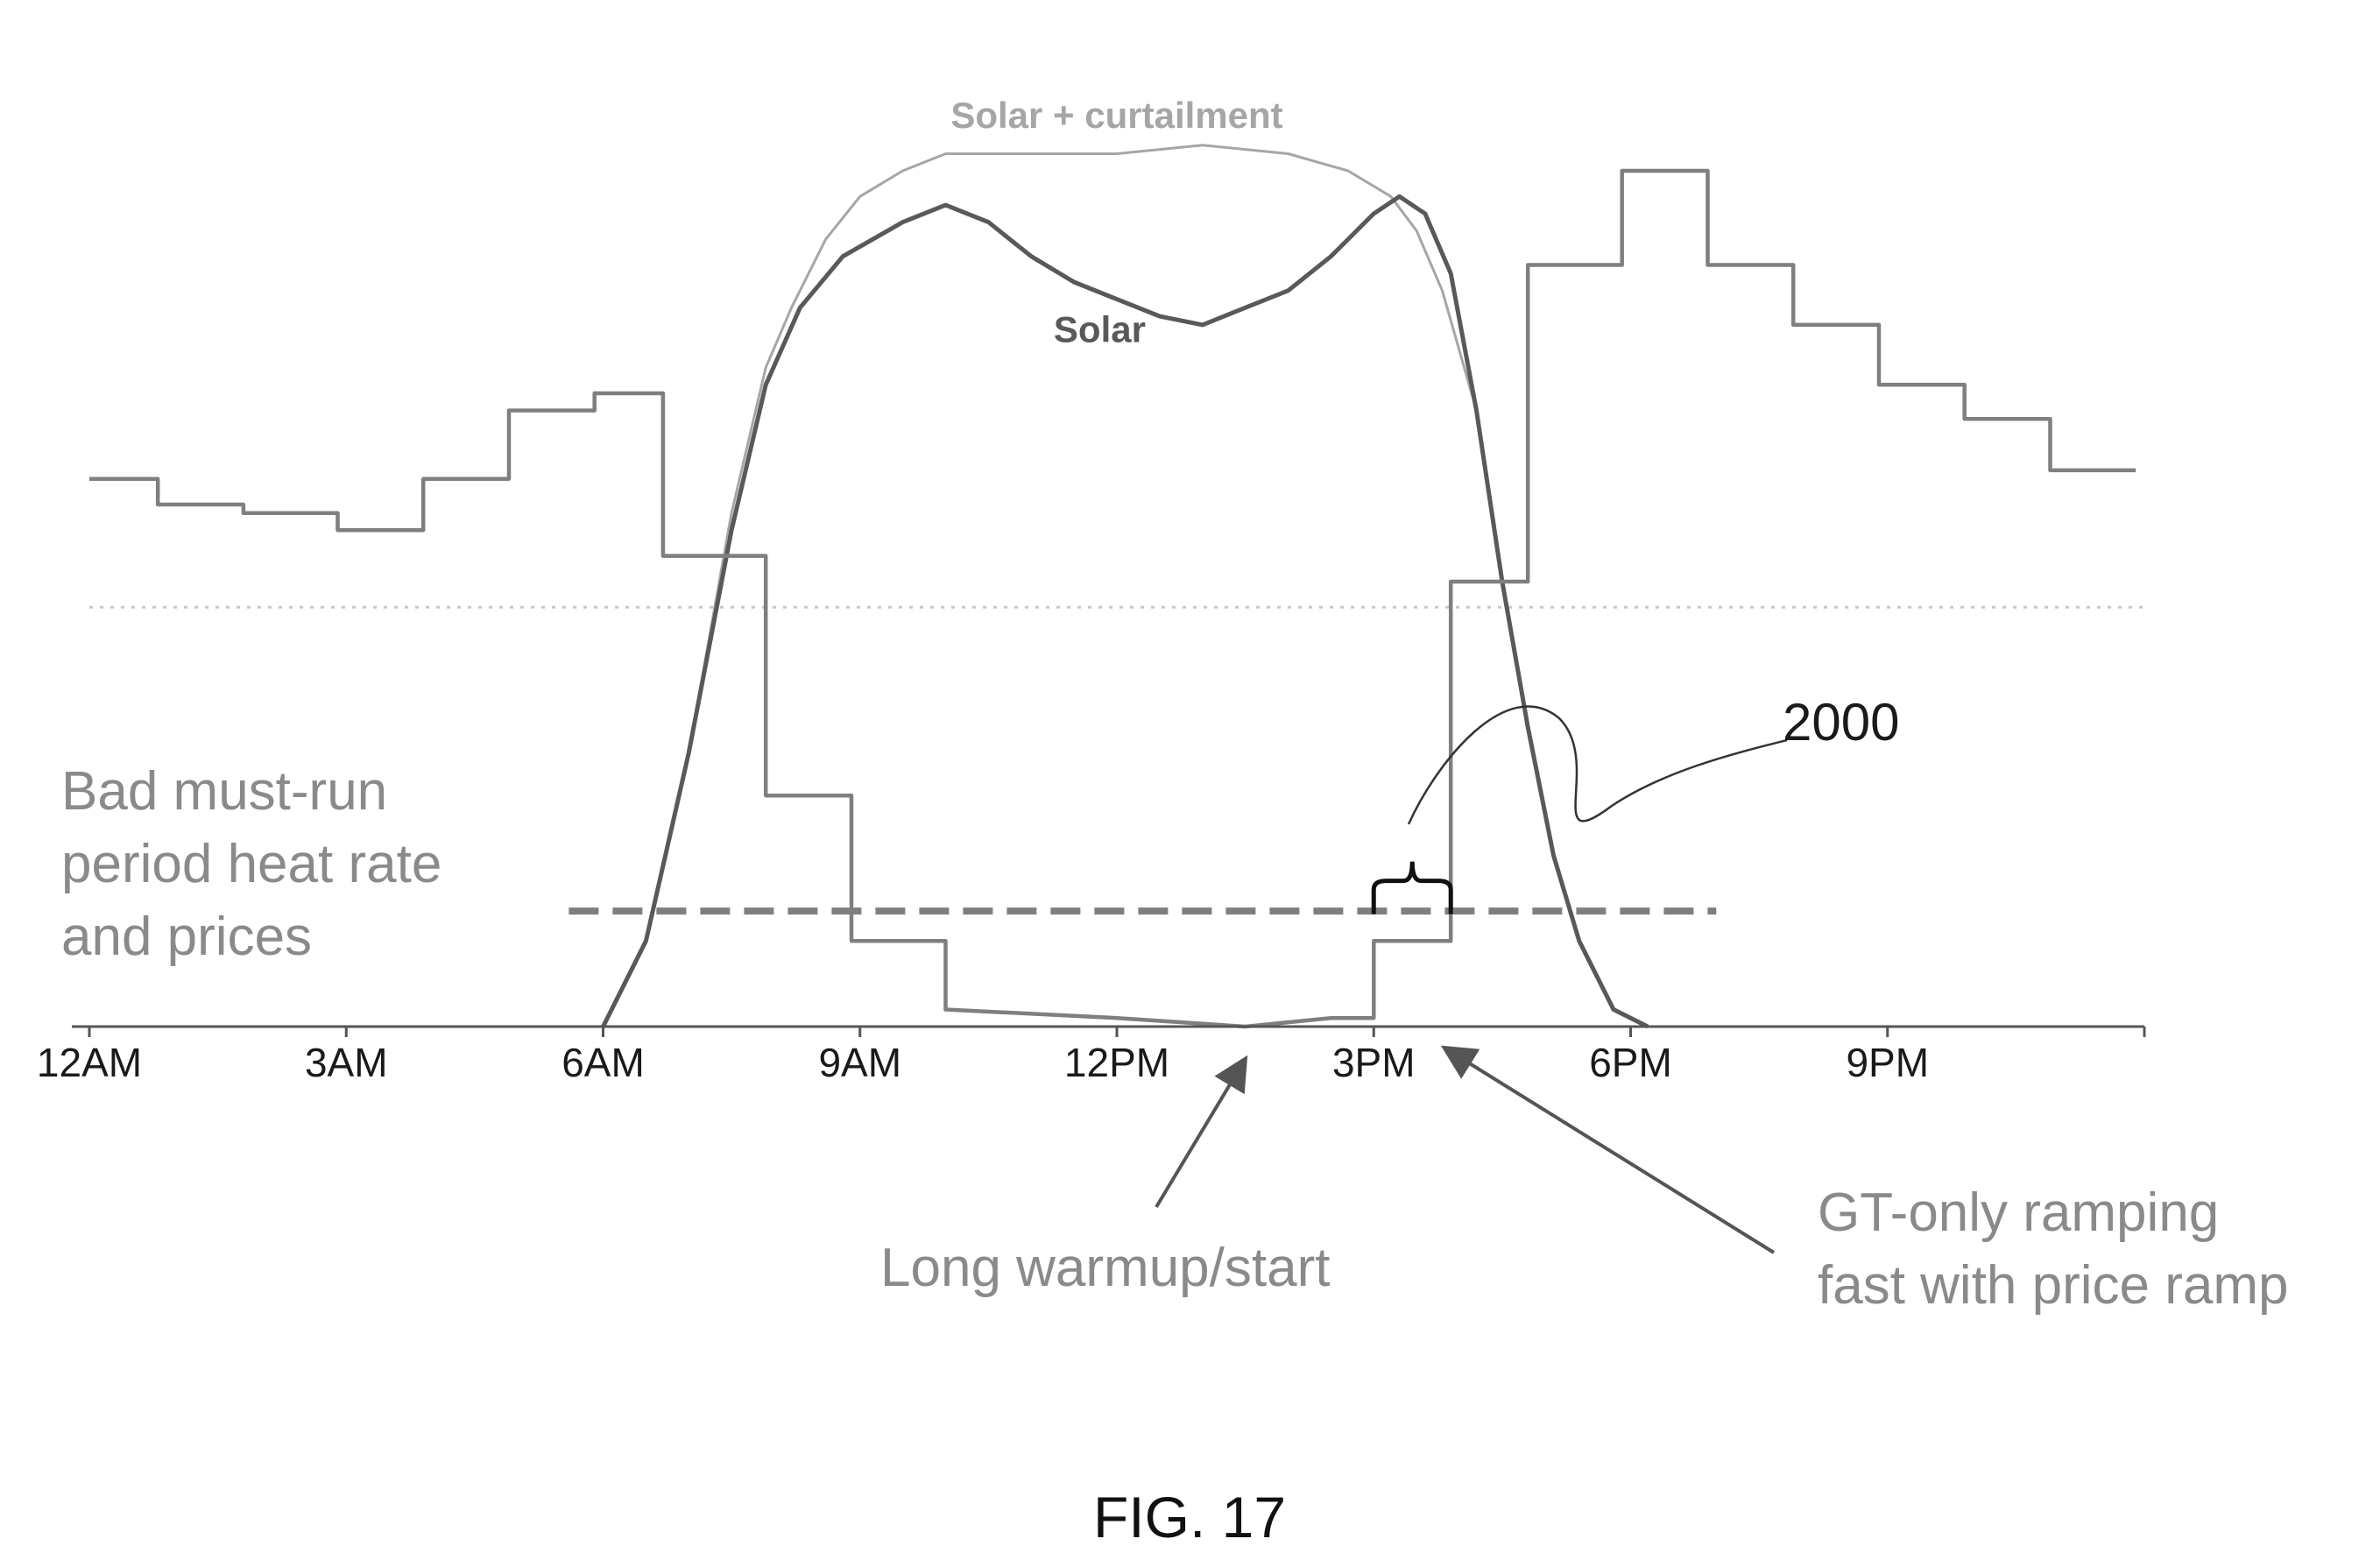 This screenshot has width=2380, height=1553. What do you see at coordinates (251, 864) in the screenshot?
I see `must-run-note-line2: period heat rate` at bounding box center [251, 864].